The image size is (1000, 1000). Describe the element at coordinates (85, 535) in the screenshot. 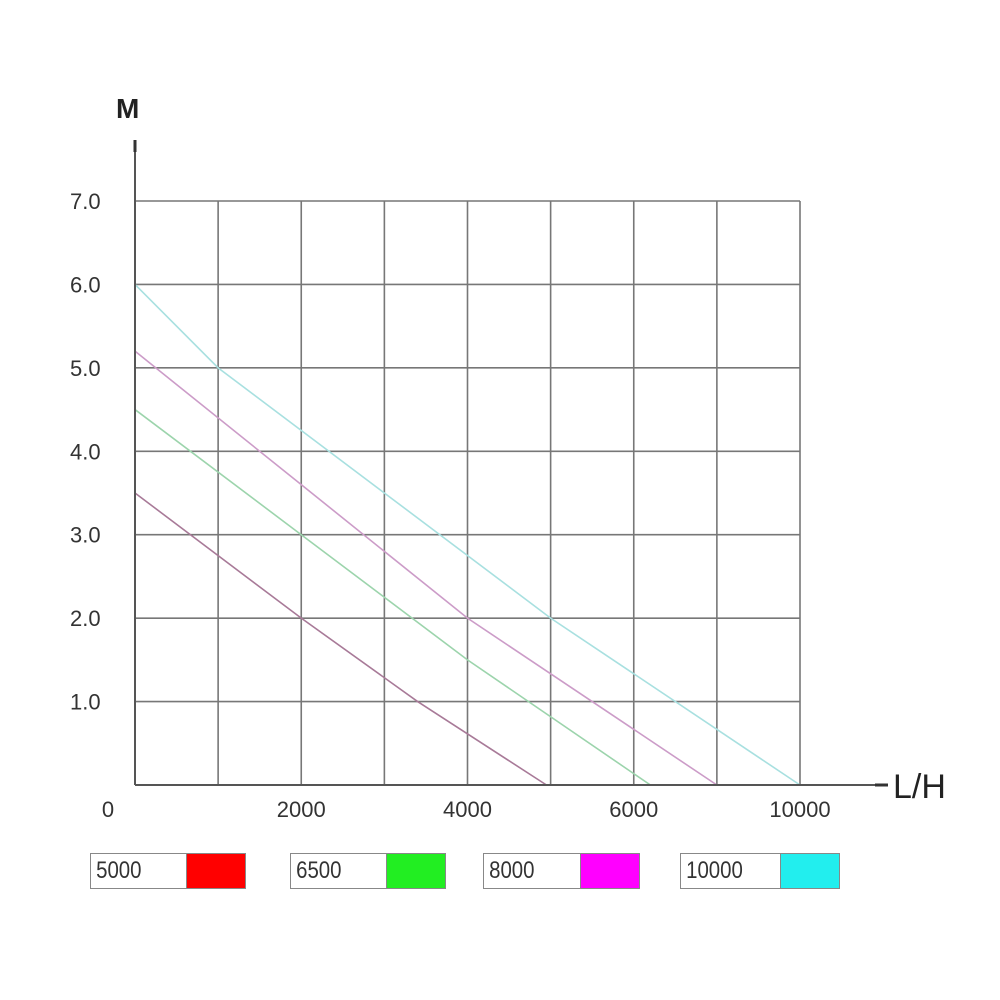

I see `y-tick-label: 3.0` at that location.